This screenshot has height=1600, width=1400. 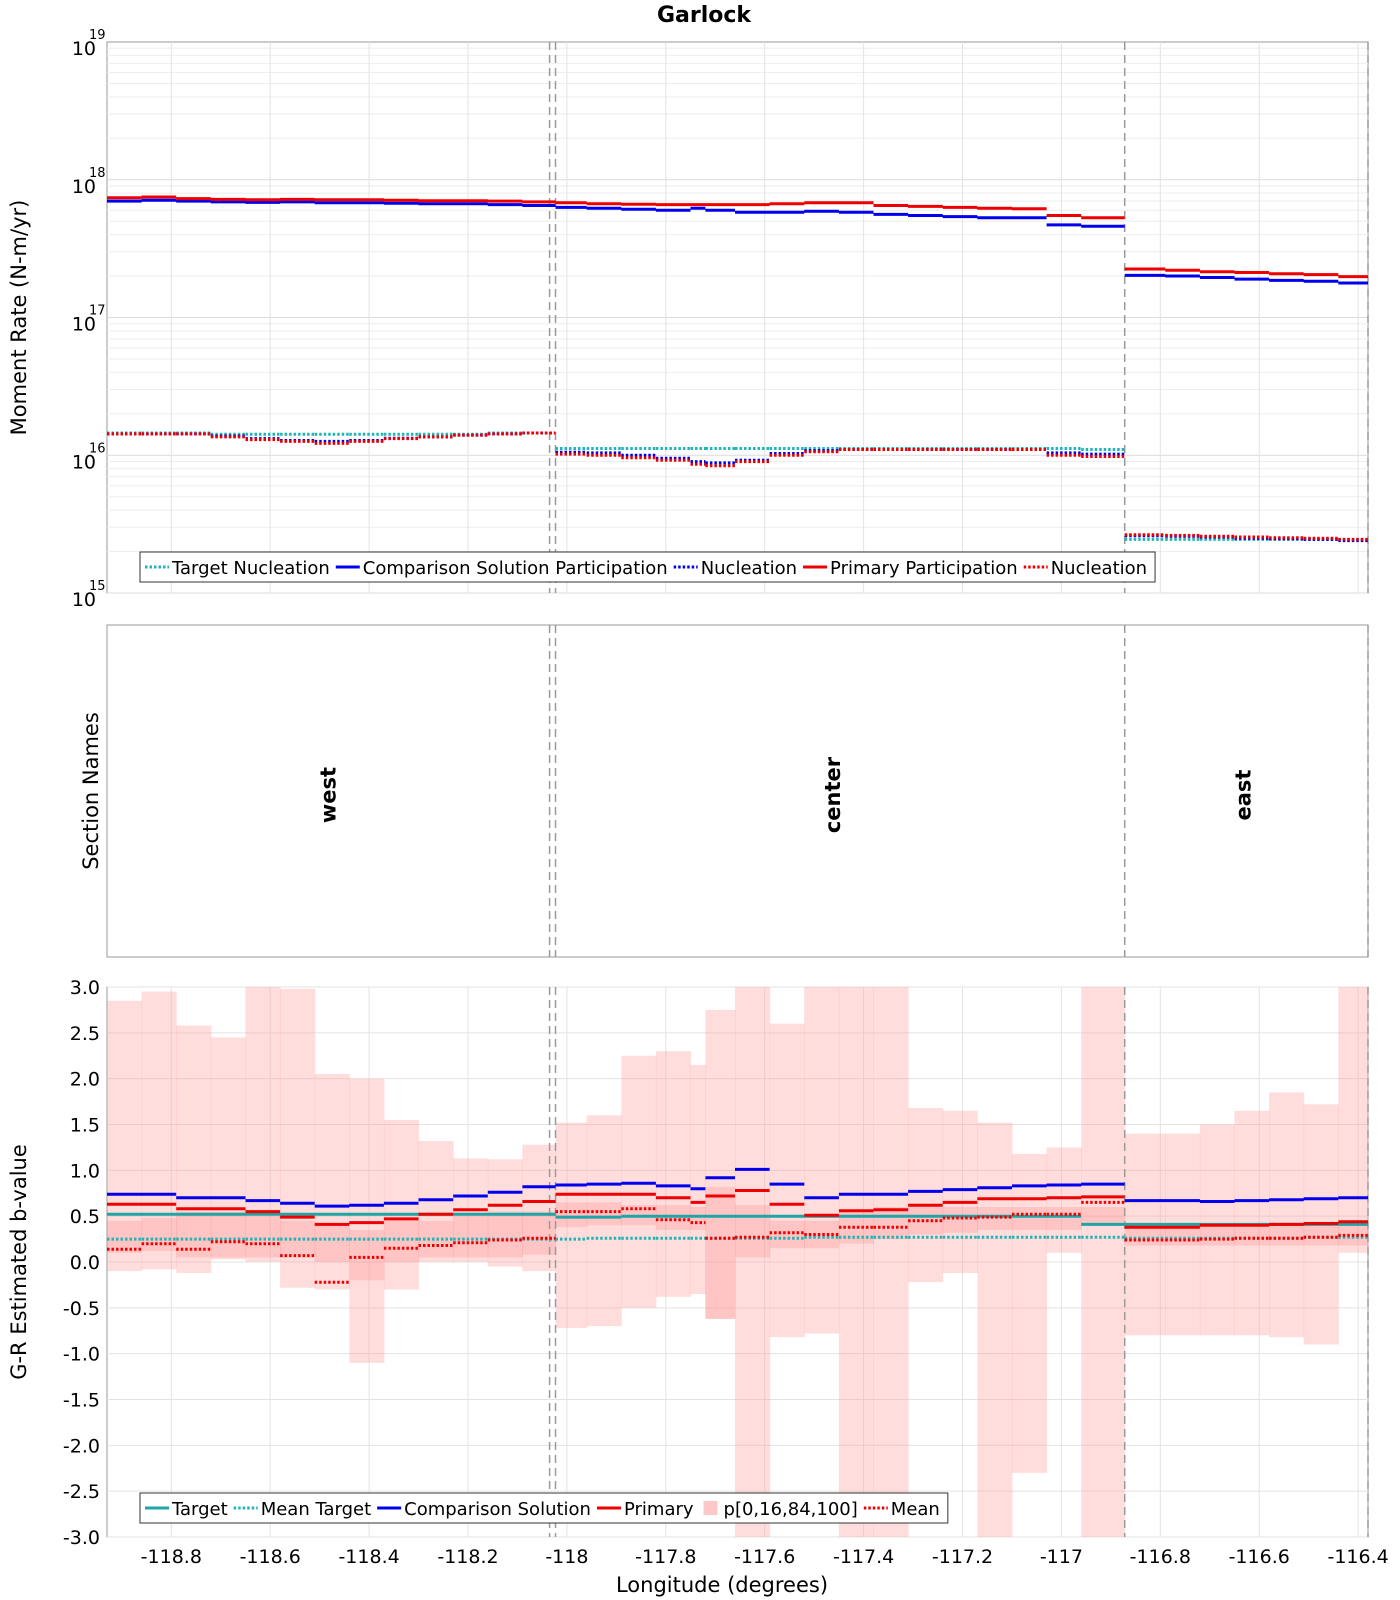 What do you see at coordinates (85, 988) in the screenshot?
I see `y-tick-label: 3.0` at bounding box center [85, 988].